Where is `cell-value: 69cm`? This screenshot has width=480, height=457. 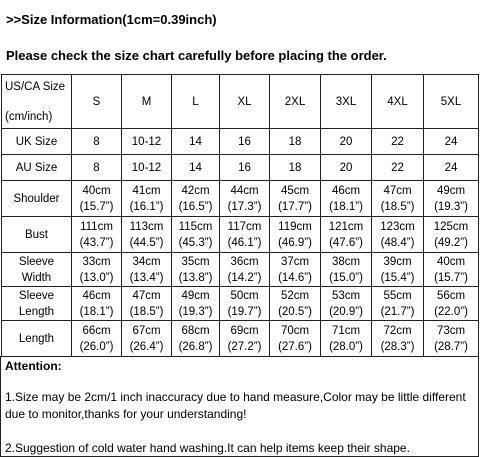 cell-value: 69cm is located at coordinates (244, 330).